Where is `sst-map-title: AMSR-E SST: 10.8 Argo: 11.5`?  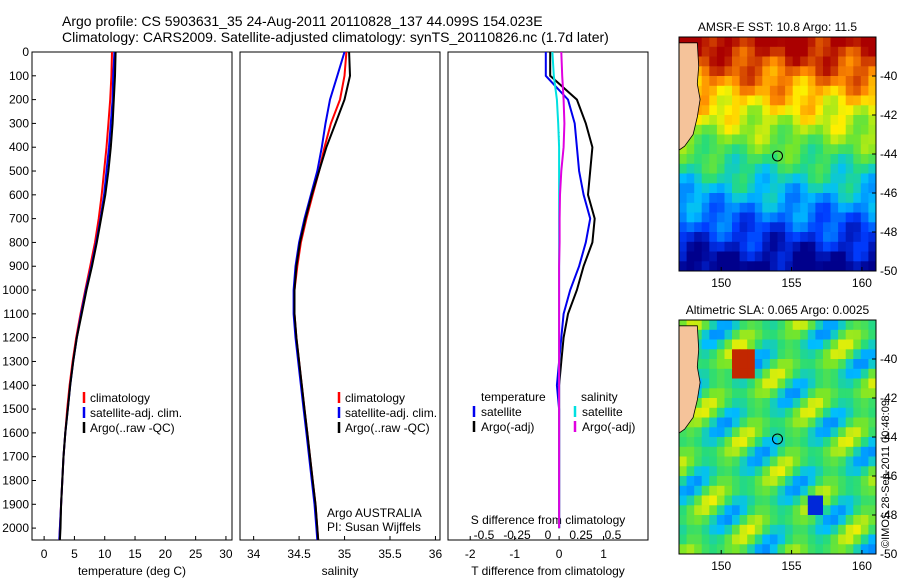
sst-map-title: AMSR-E SST: 10.8 Argo: 11.5 is located at coordinates (778, 27).